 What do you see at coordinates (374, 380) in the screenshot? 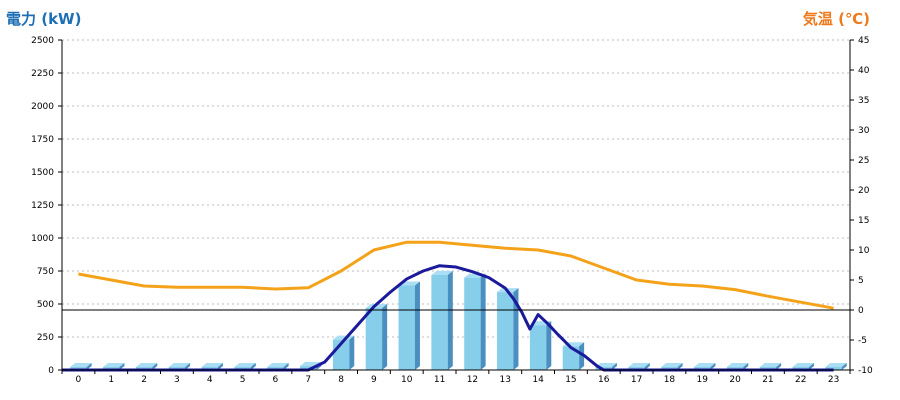
I see `x-tick-label: 9` at bounding box center [374, 380].